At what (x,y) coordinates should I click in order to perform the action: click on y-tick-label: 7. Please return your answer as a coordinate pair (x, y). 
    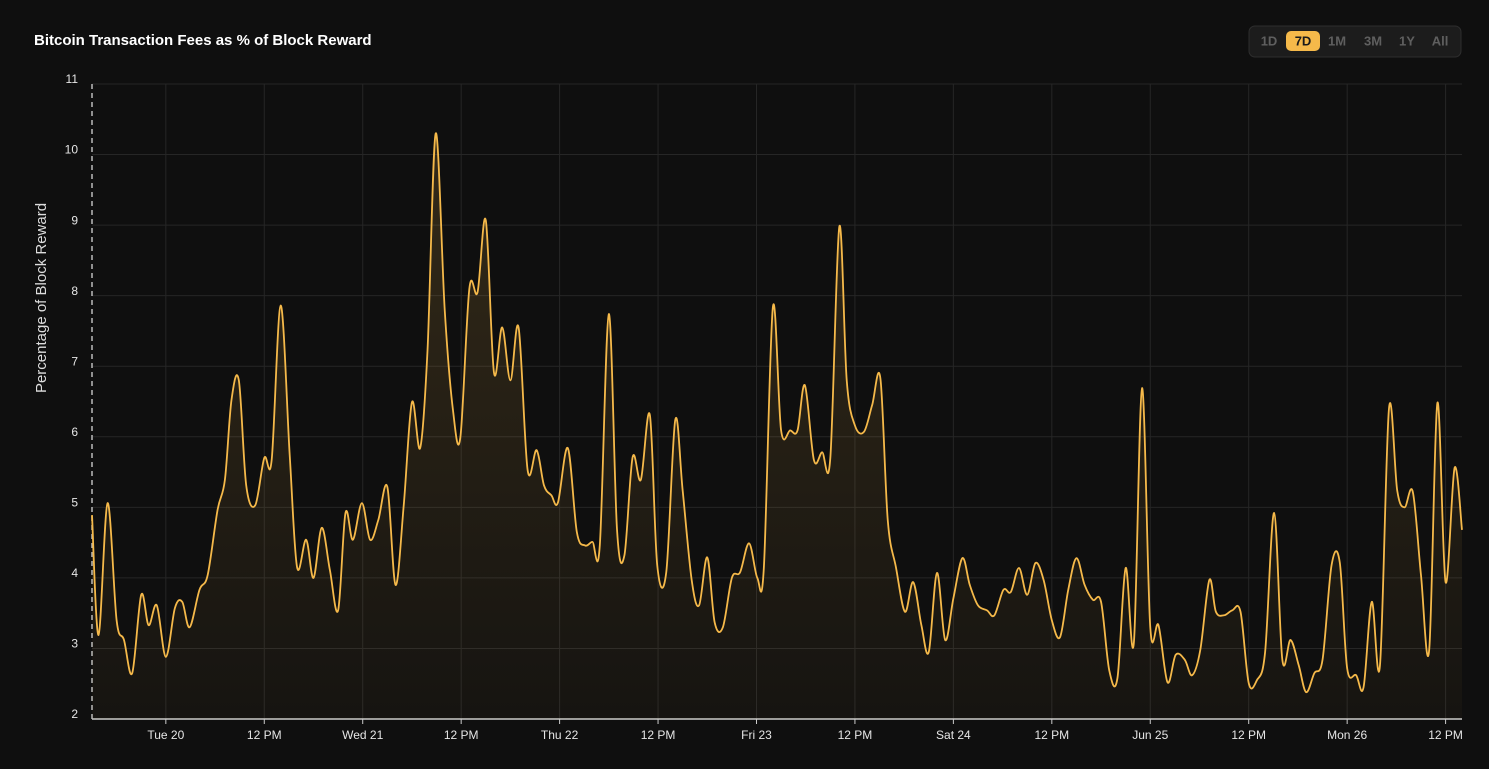
    Looking at the image, I should click on (74, 361).